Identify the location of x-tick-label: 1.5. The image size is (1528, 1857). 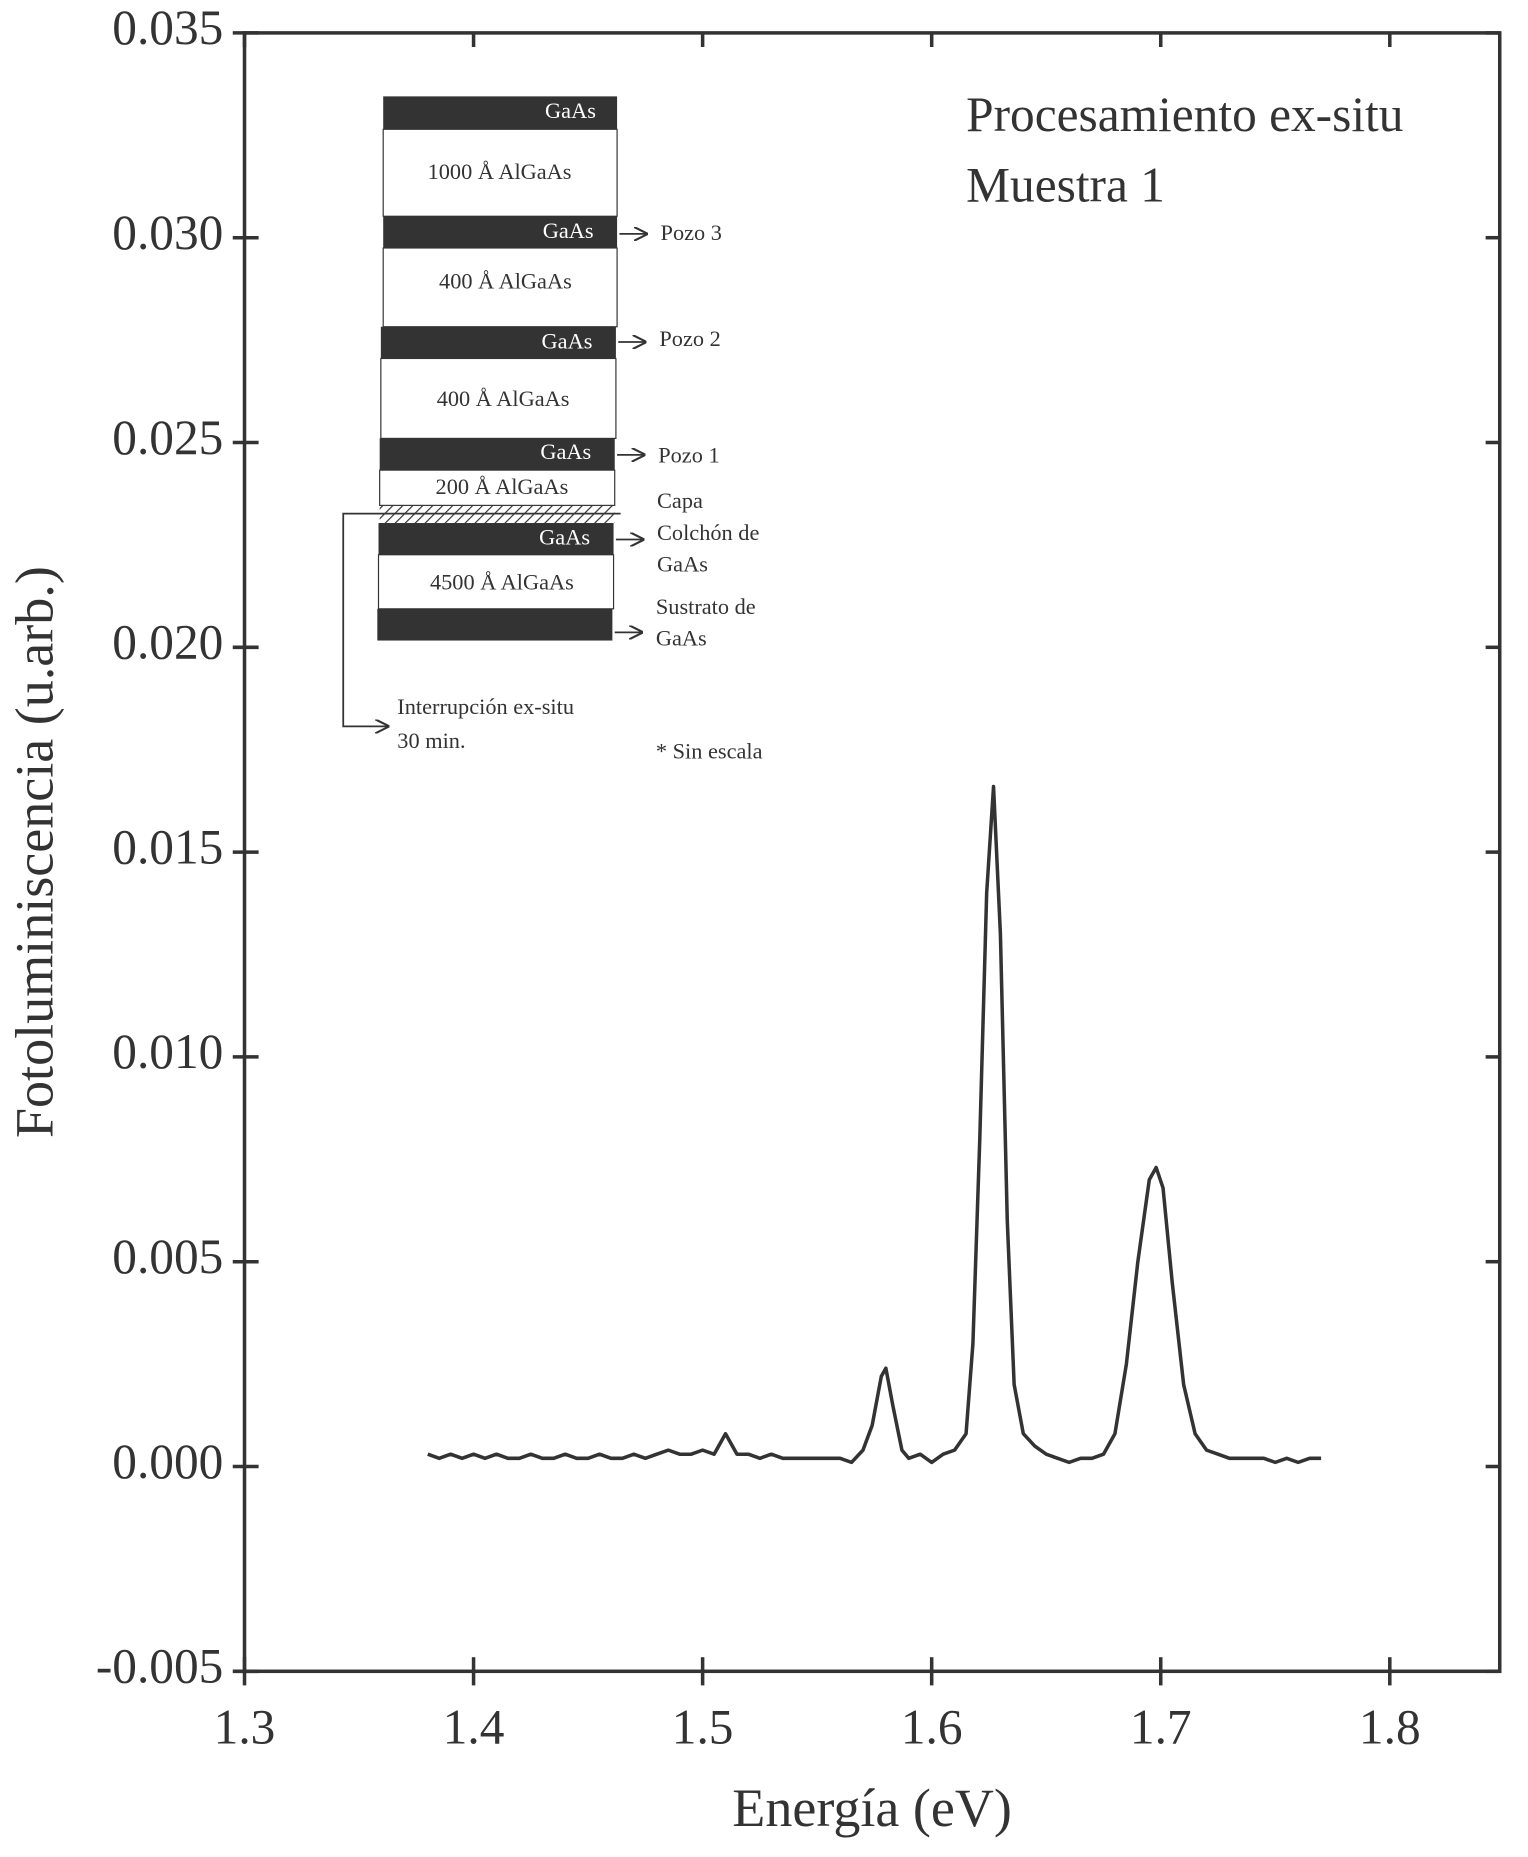
(703, 1727).